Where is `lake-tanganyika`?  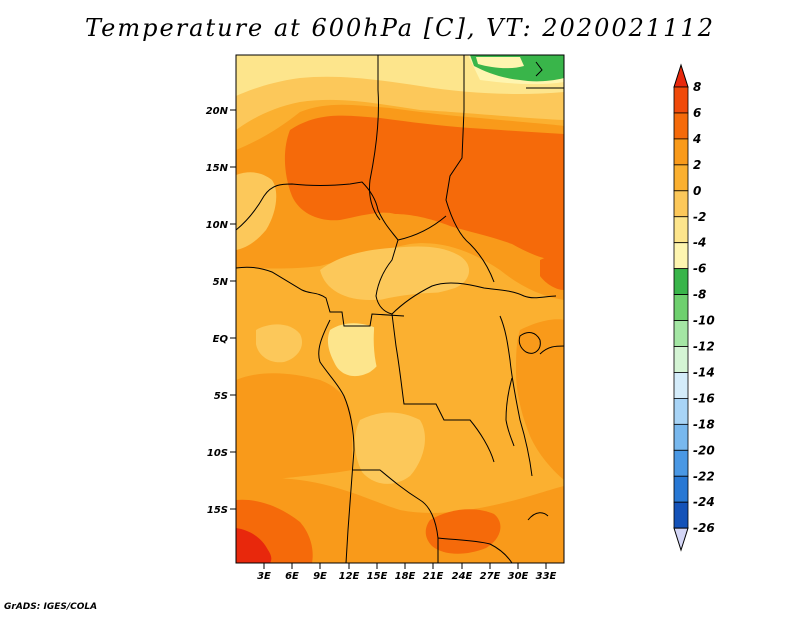
lake-tanganyika is located at coordinates (510, 412).